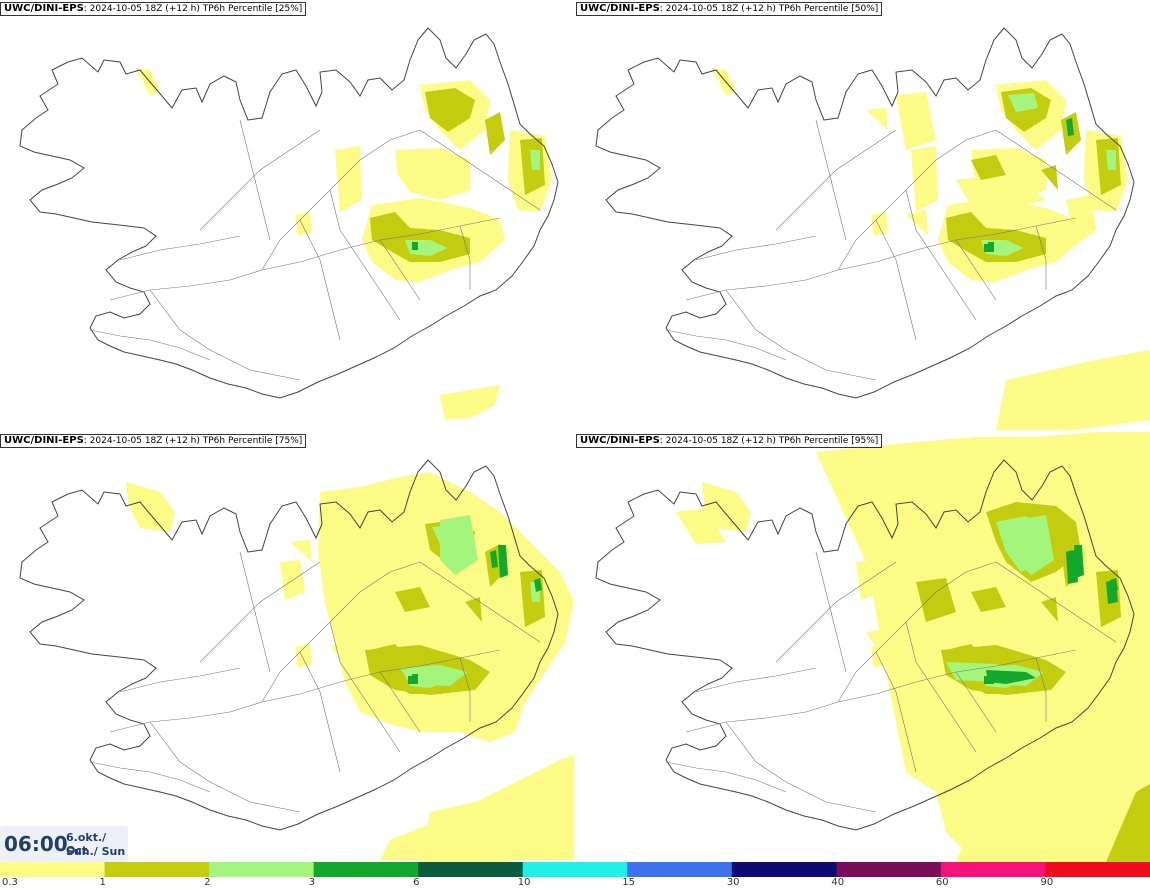 This screenshot has width=1150, height=891. What do you see at coordinates (575, 884) in the screenshot?
I see `legend-ticks: 0.3 1 2 3 6 10 15 30 40 60 90` at bounding box center [575, 884].